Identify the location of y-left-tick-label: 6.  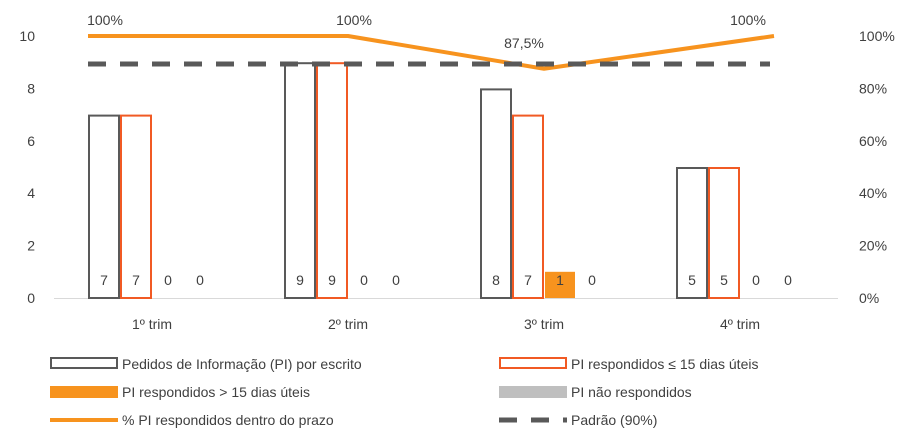
(31, 141).